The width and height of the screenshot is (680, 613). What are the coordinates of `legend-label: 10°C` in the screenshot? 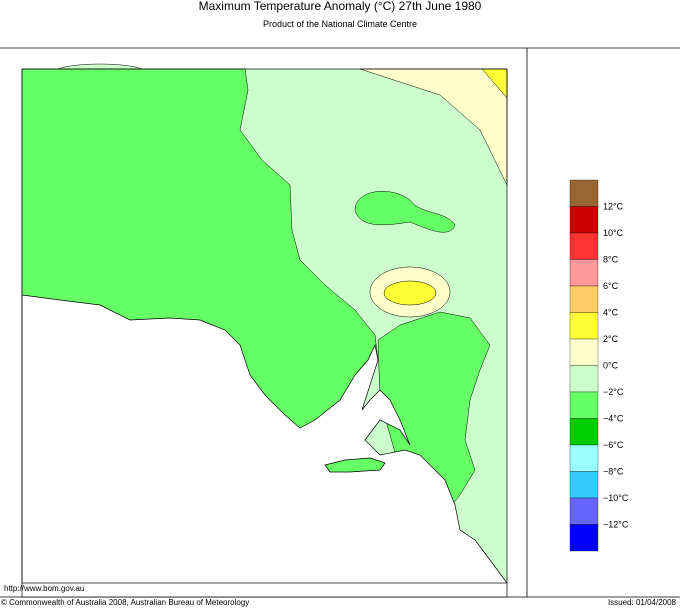 It's located at (613, 233).